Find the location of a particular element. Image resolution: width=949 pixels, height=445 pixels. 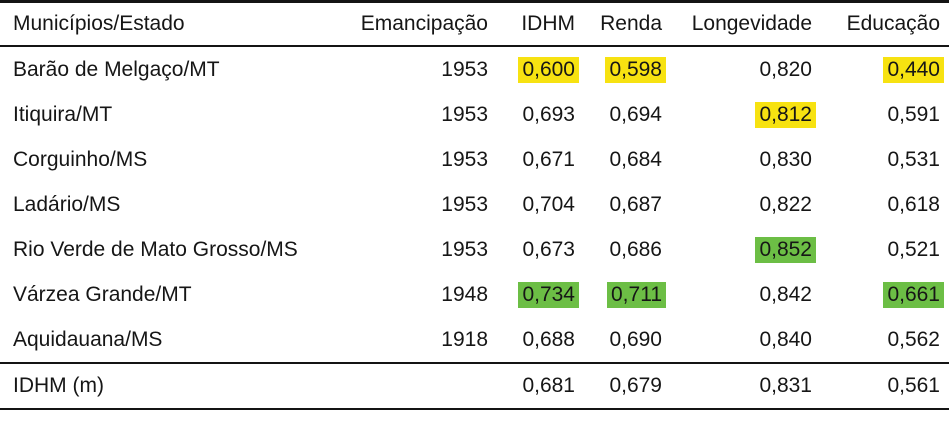

table-row: Corguinho/MS 1953 0,671 0,684 0,830 0,531 is located at coordinates (474, 159).